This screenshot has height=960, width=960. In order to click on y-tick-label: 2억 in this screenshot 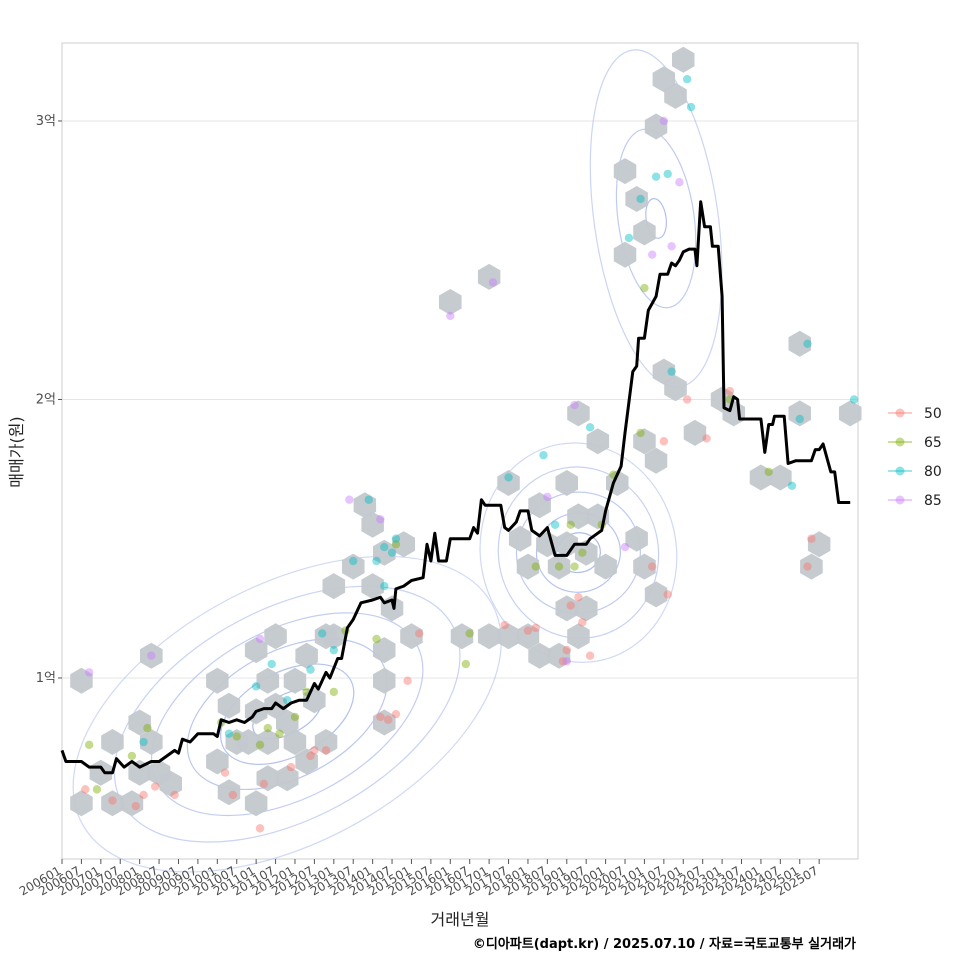, I will do `click(46, 399)`.